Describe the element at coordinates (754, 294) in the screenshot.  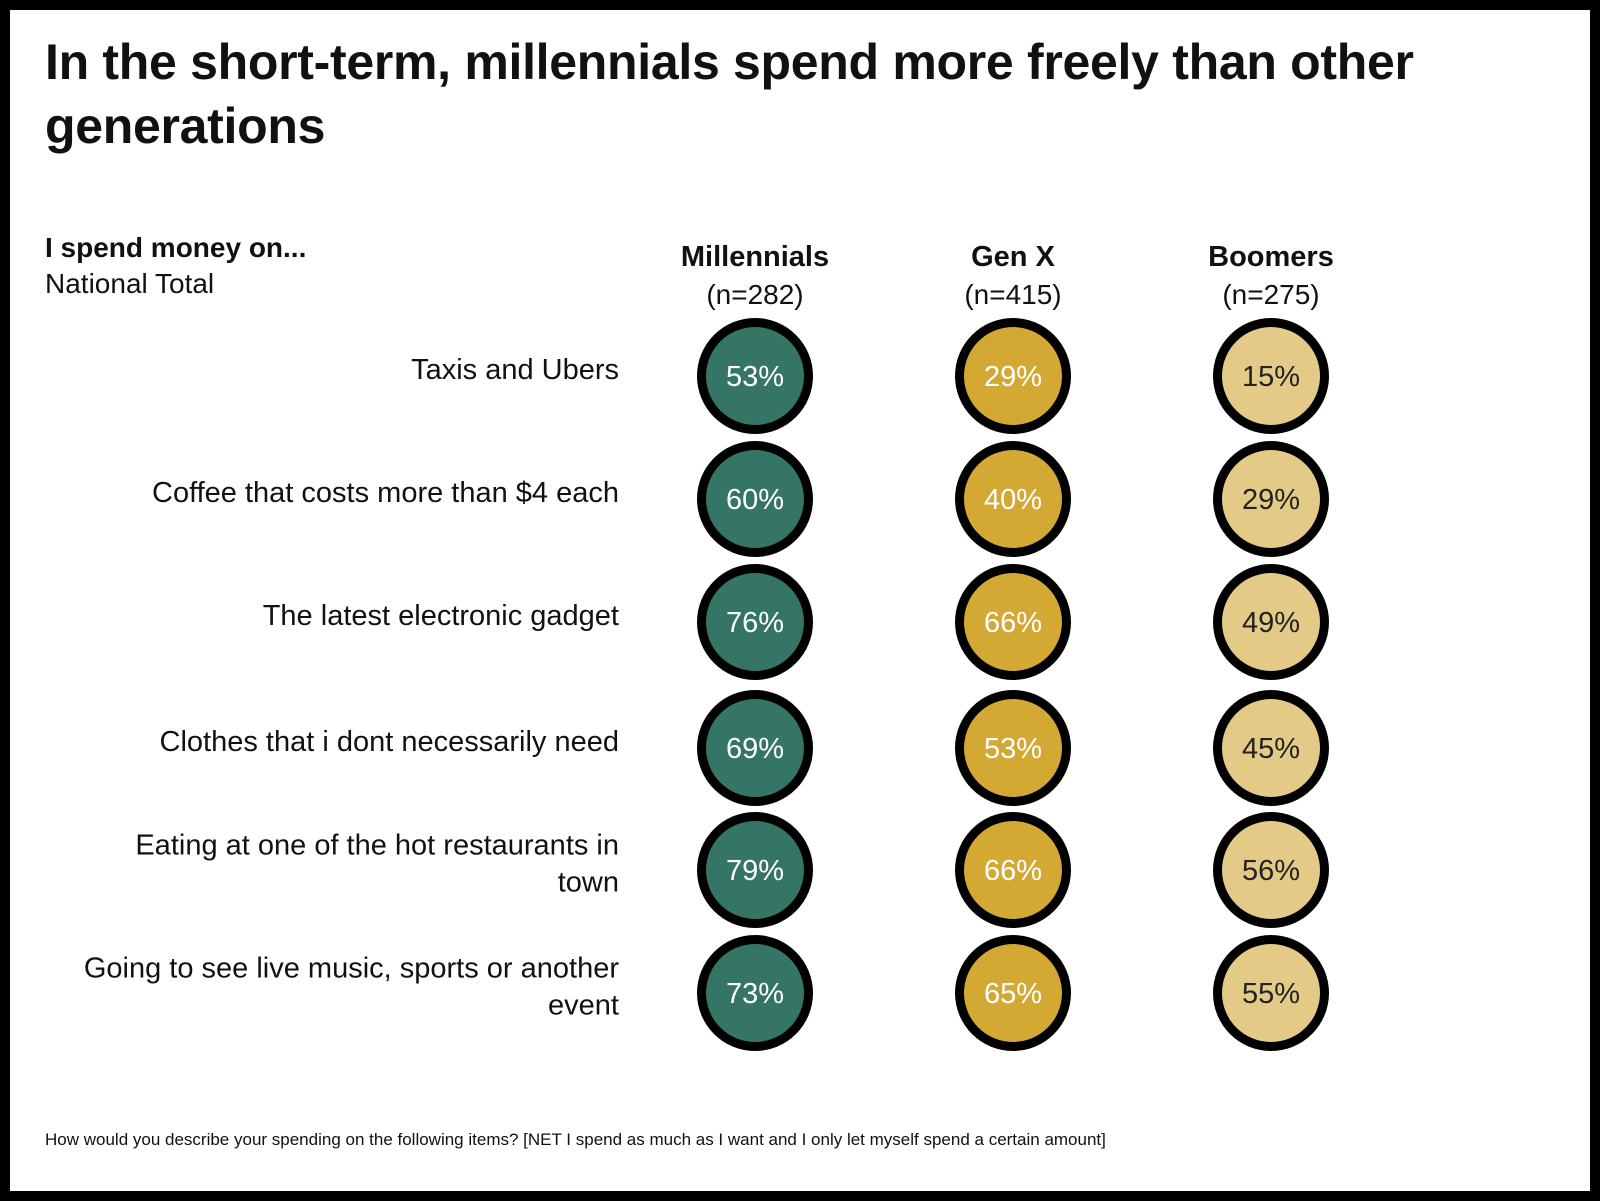
I see `column-sample-size-millennials: (n=282)` at that location.